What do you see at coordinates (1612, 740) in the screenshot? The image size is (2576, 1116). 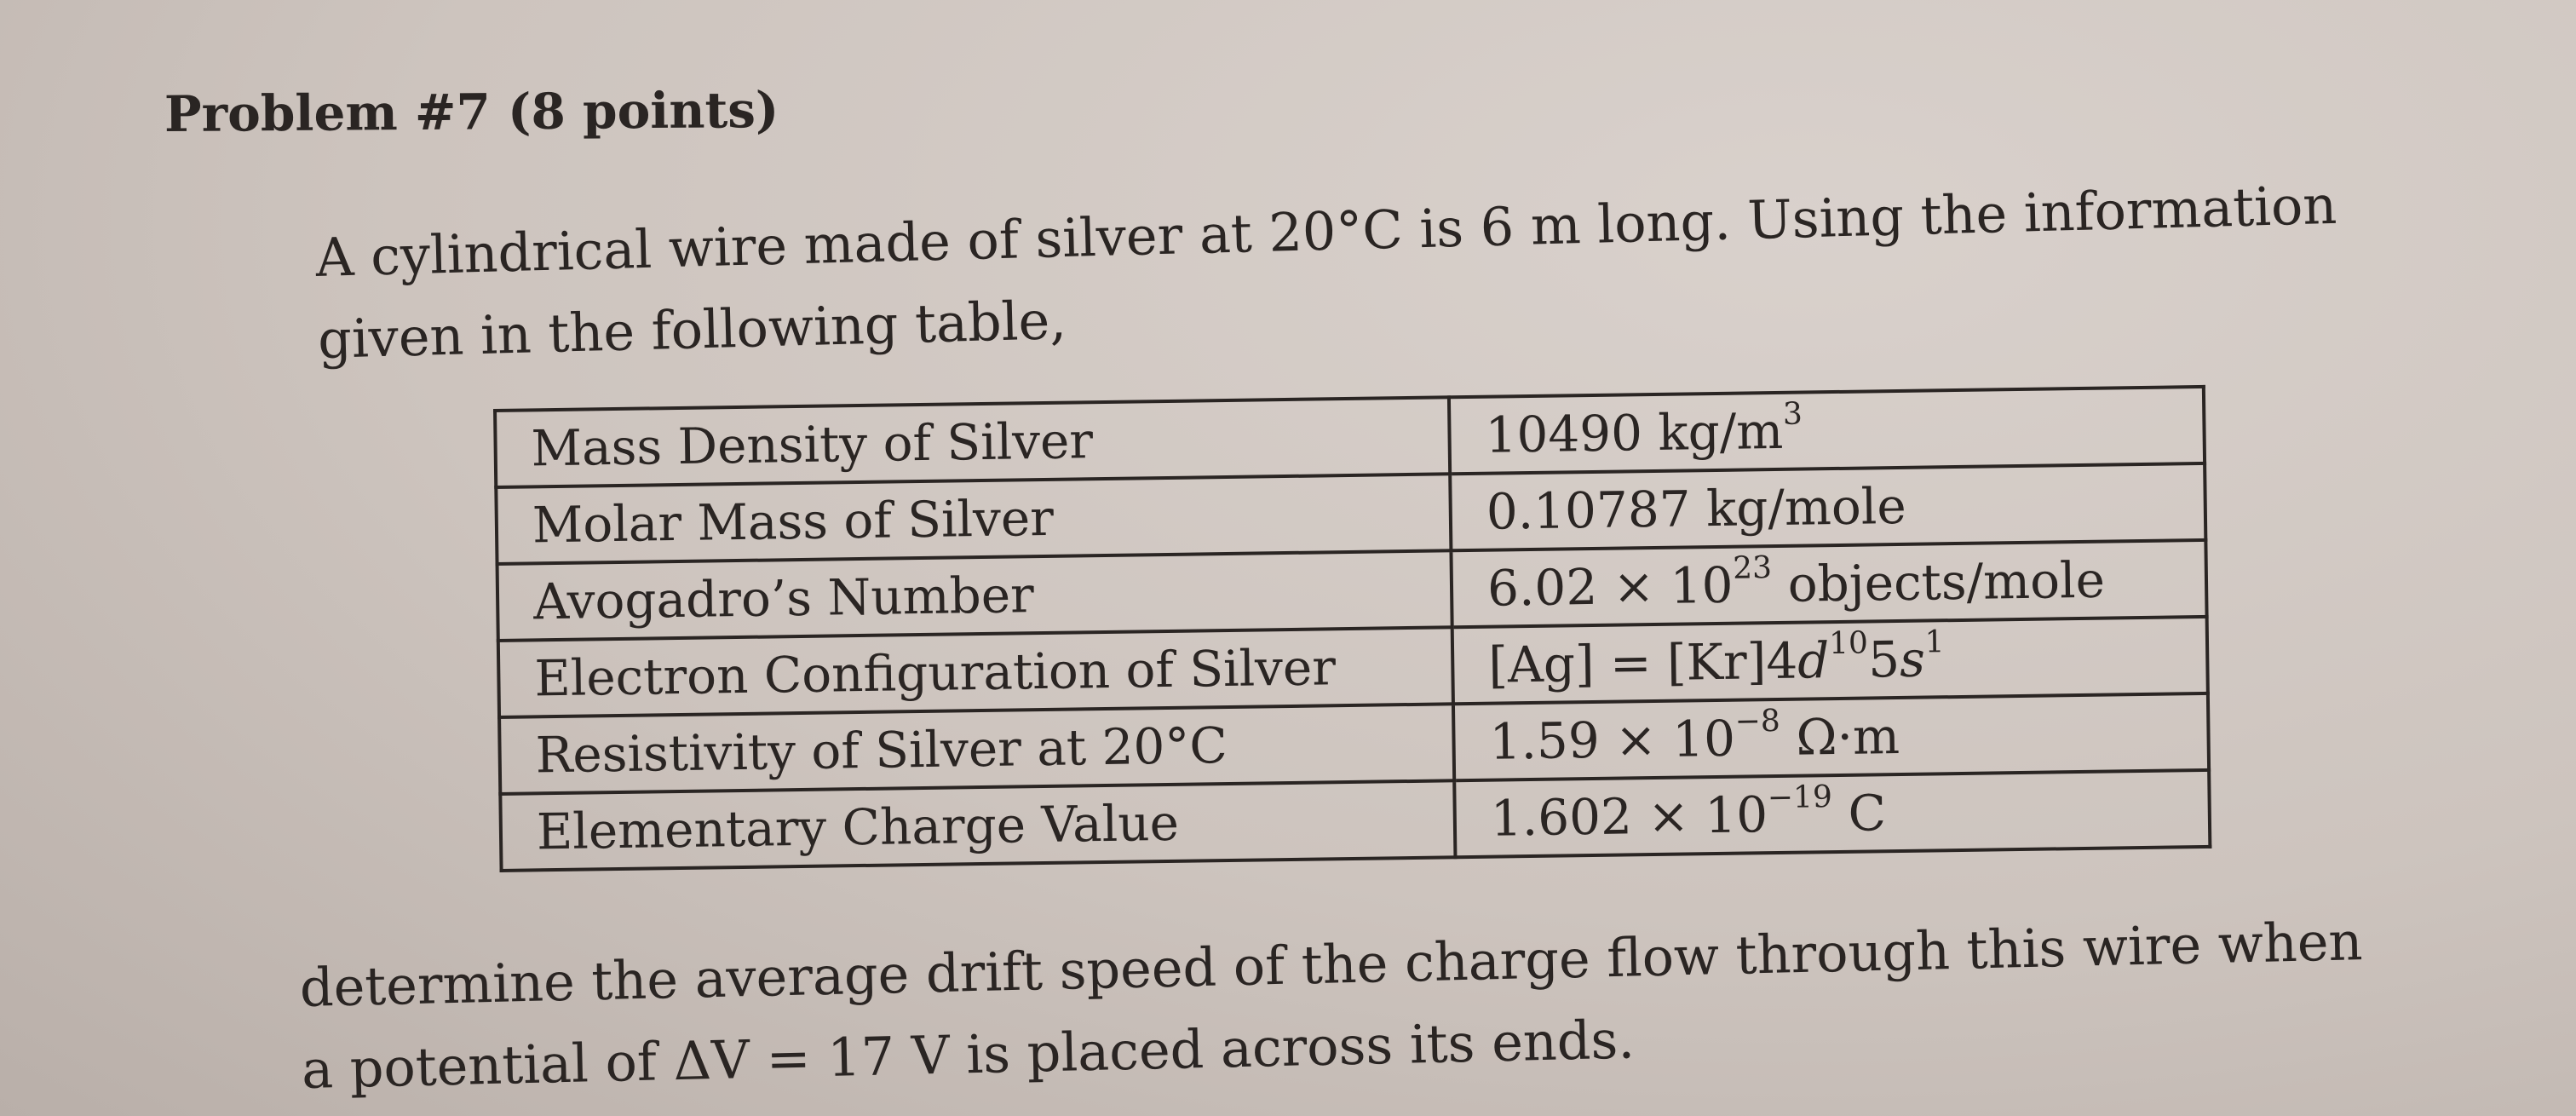 I see `value-text: 1.59 × 10` at bounding box center [1612, 740].